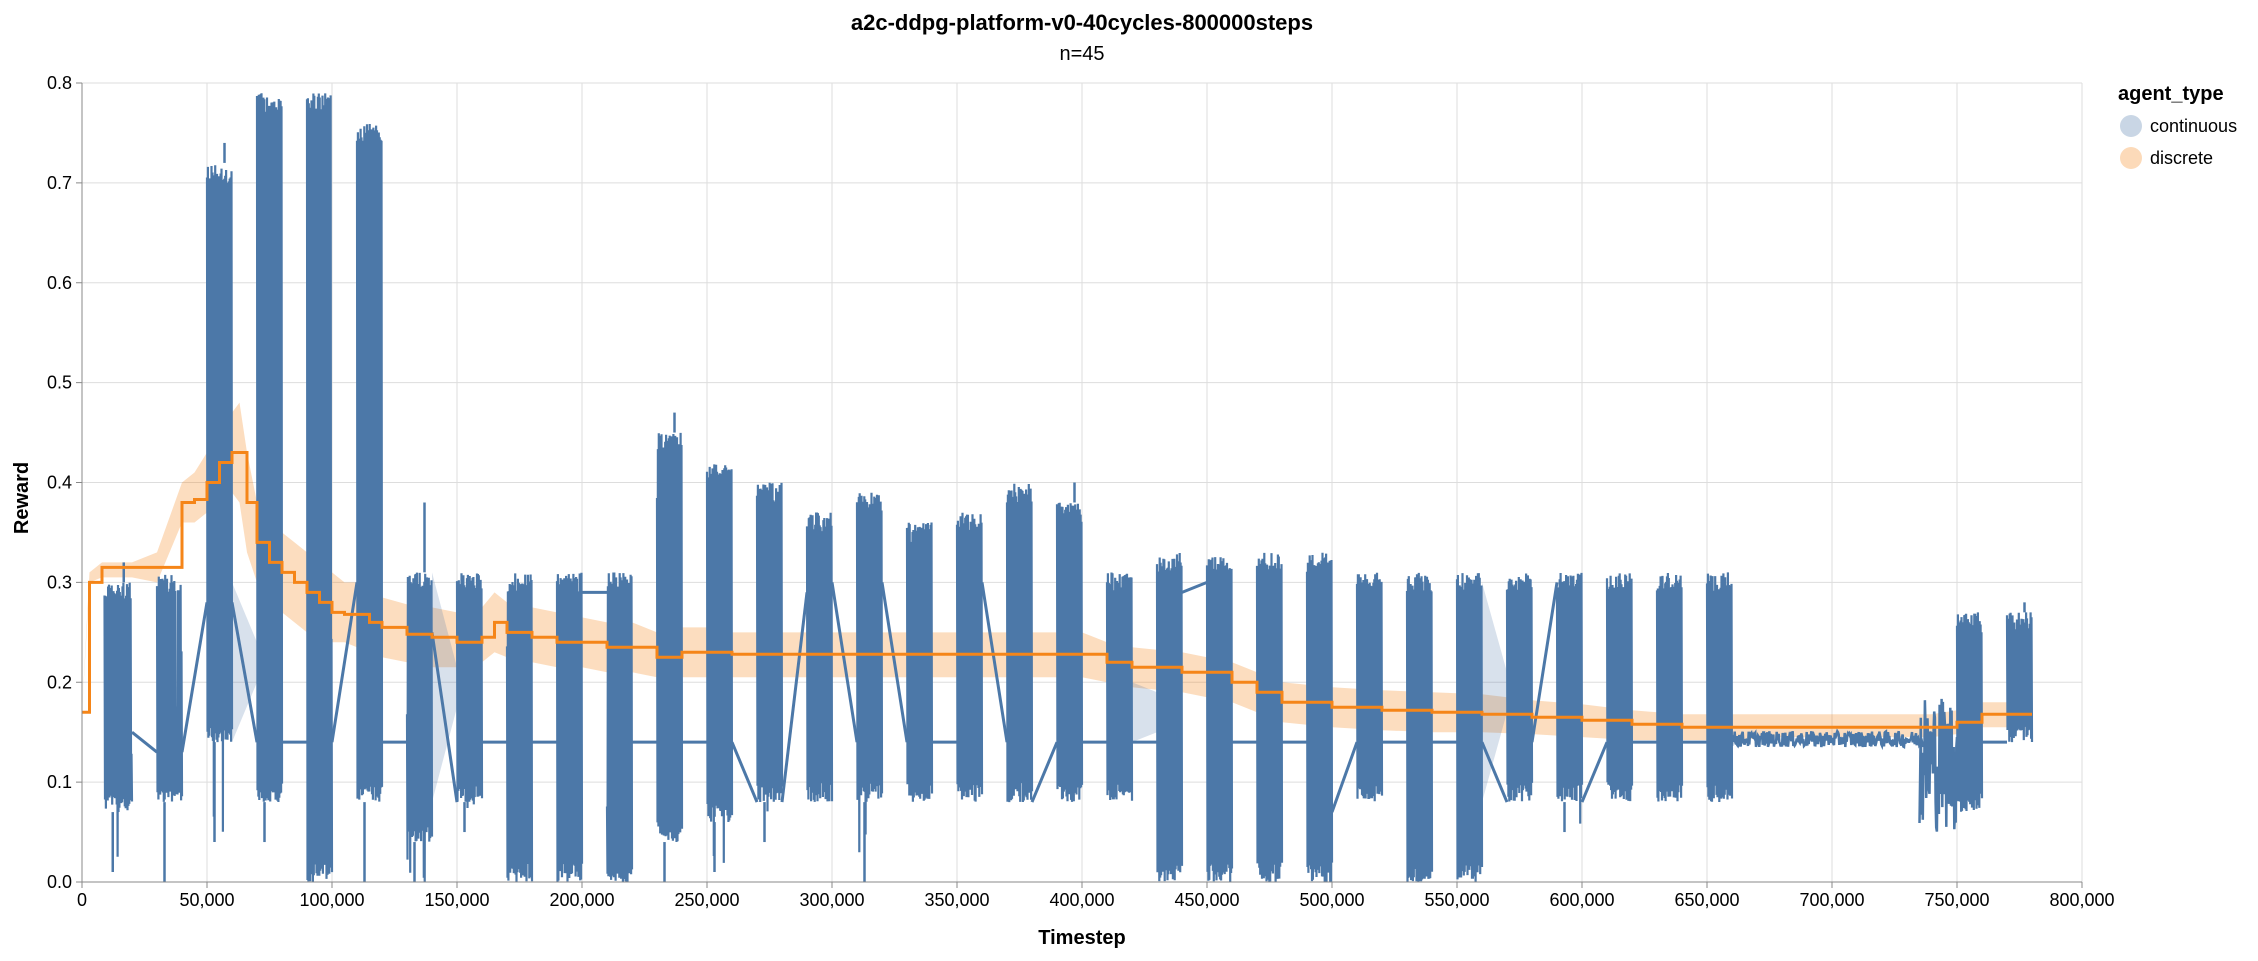 This screenshot has height=961, width=2258. Describe the element at coordinates (1456, 900) in the screenshot. I see `x-tick-label: 550,000` at that location.